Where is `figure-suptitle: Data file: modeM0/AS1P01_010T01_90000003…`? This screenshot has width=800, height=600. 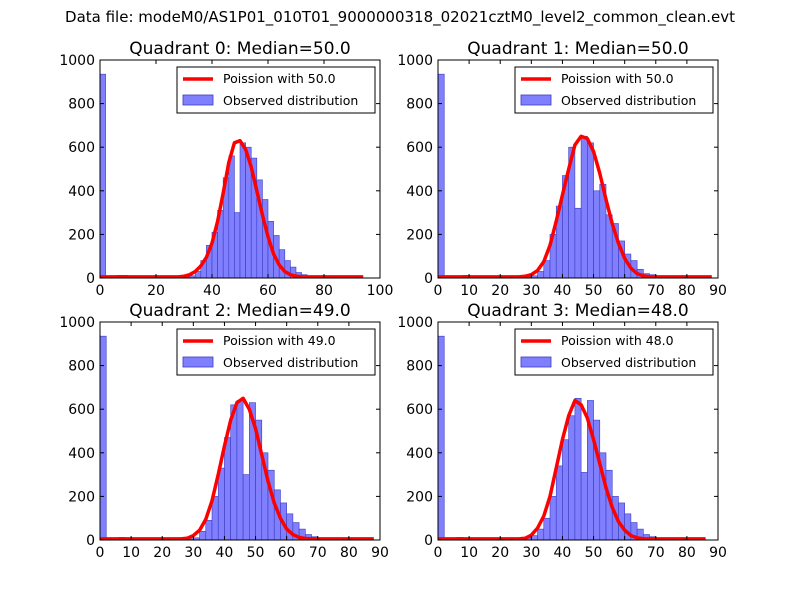 figure-suptitle: Data file: modeM0/AS1P01_010T01_90000003… is located at coordinates (400, 17).